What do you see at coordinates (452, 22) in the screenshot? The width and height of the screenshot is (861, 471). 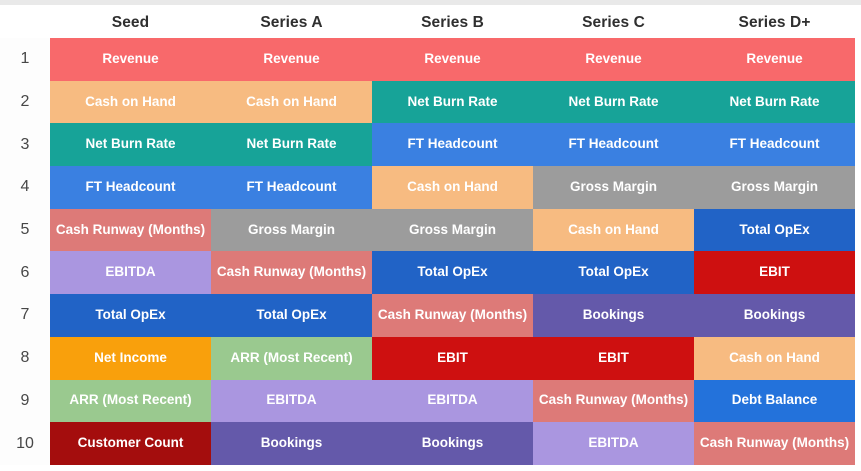 I see `column-header-series-b: Series B` at bounding box center [452, 22].